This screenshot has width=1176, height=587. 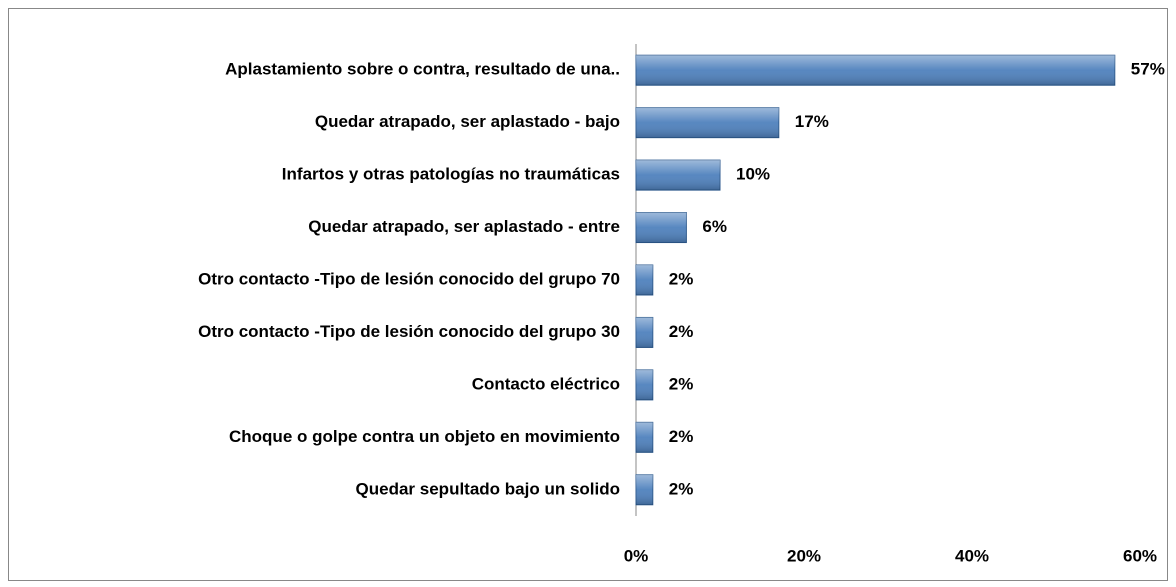 I want to click on value-label: 57%, so click(x=1148, y=69).